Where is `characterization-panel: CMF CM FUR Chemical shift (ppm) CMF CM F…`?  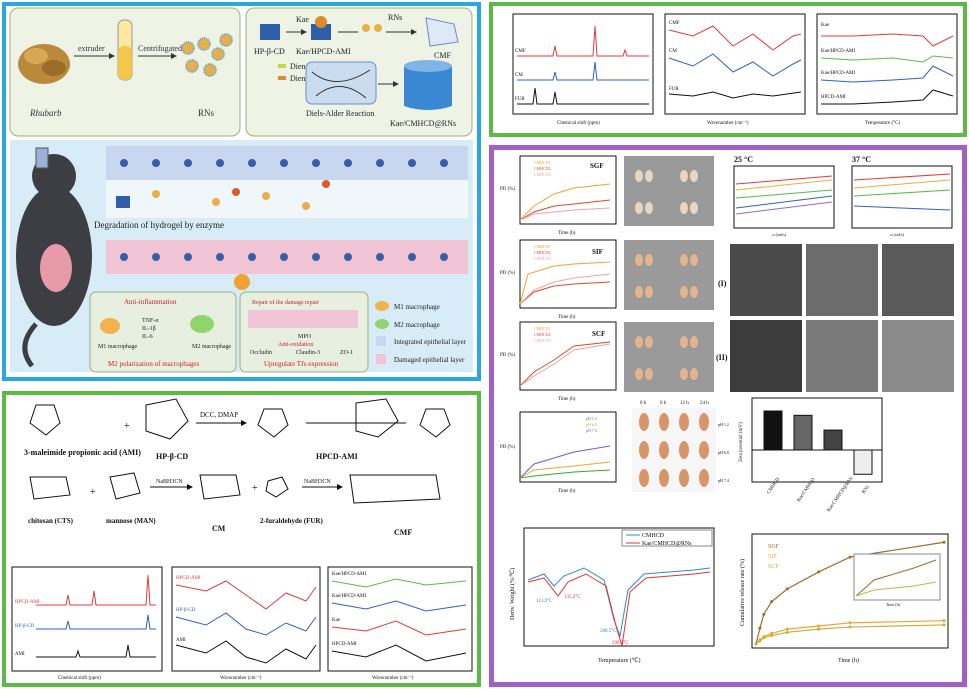 characterization-panel: CMF CM FUR Chemical shift (ppm) CMF CM F… is located at coordinates (728, 69).